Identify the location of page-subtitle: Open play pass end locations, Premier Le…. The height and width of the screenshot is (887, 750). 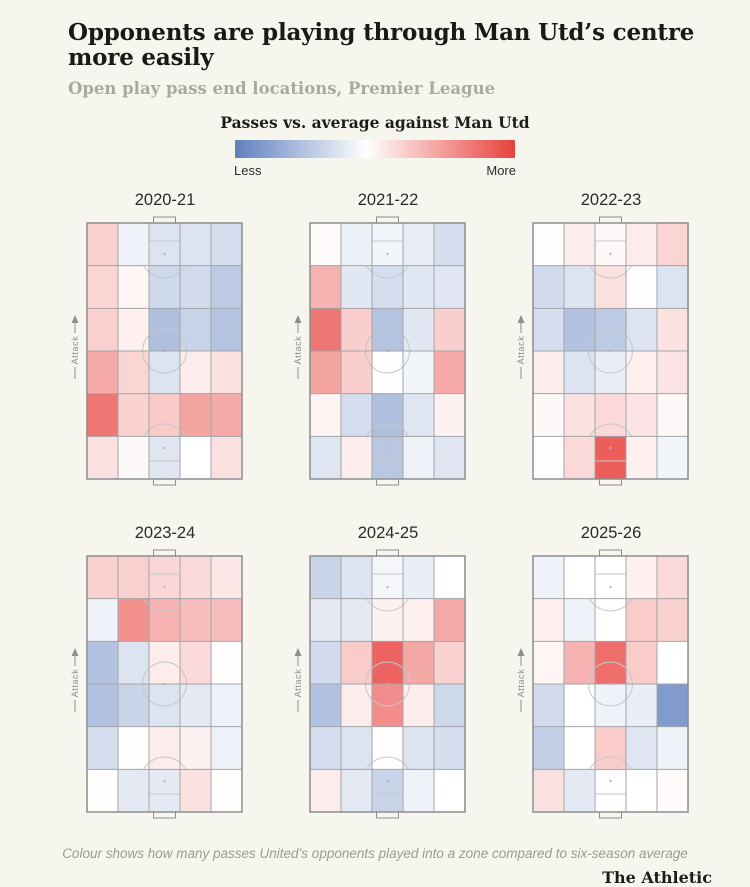
(282, 88).